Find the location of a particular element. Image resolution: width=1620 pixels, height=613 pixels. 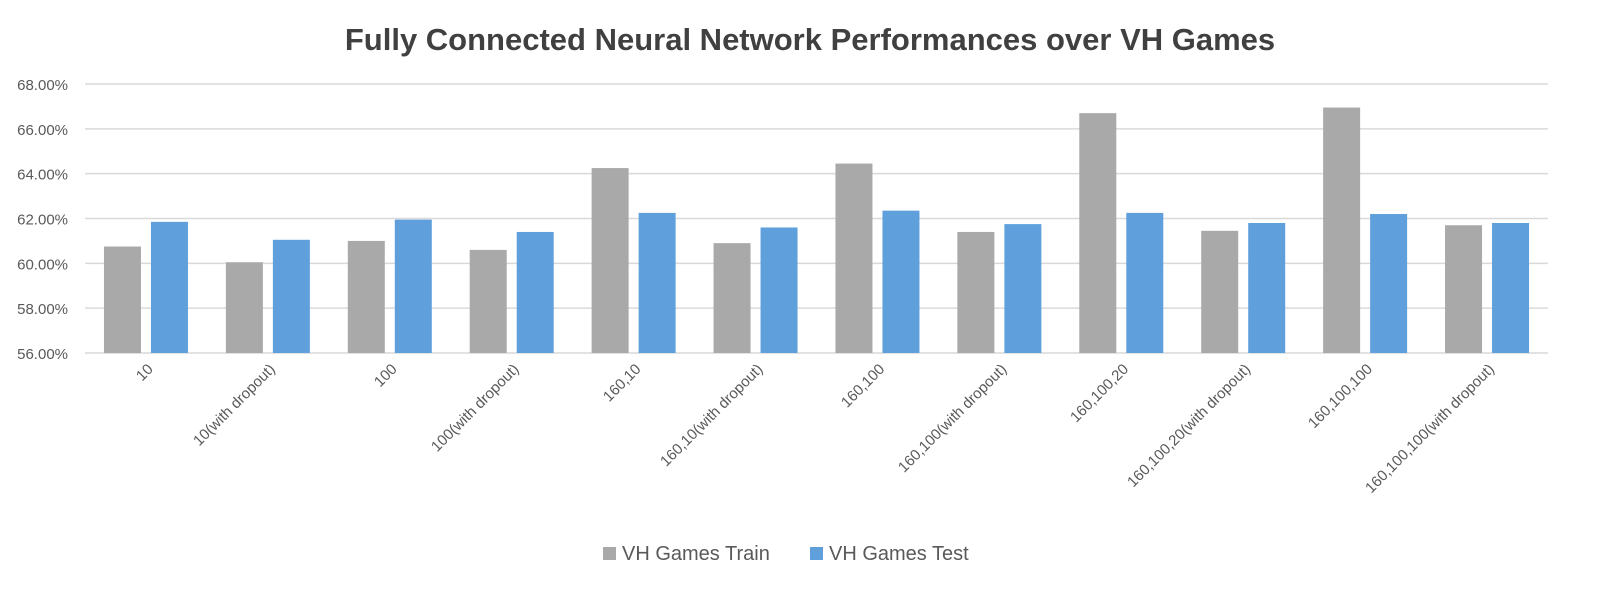

x-tick-label: 160,10(with dropout) is located at coordinates (711, 415).